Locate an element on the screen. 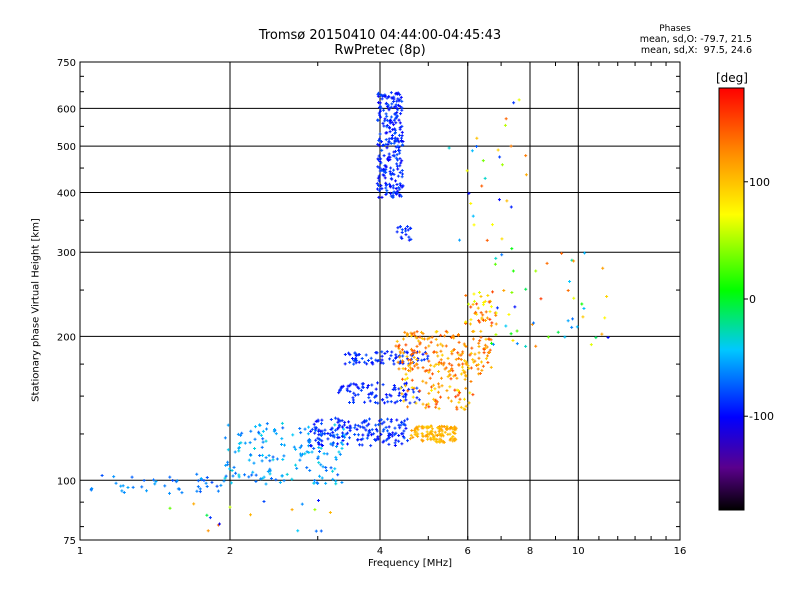 The image size is (800, 600). x-tick-label: 1 is located at coordinates (80, 551).